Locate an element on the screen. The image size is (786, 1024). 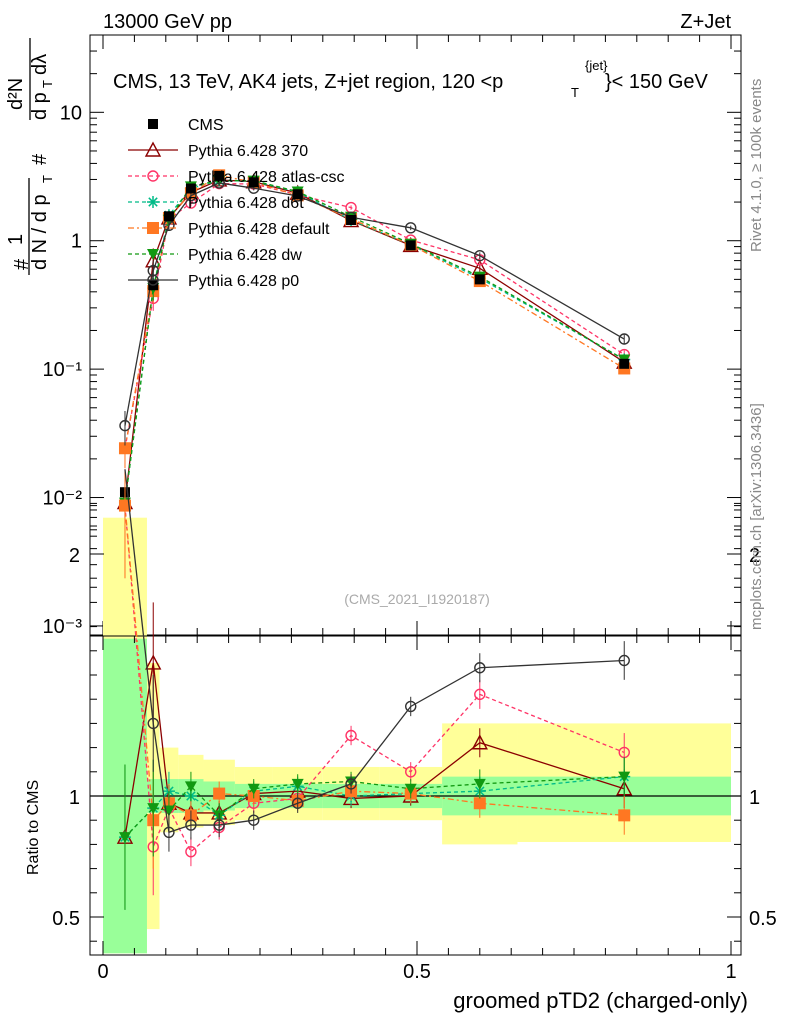
legend-label: Pythia 6.428 370 is located at coordinates (248, 151).